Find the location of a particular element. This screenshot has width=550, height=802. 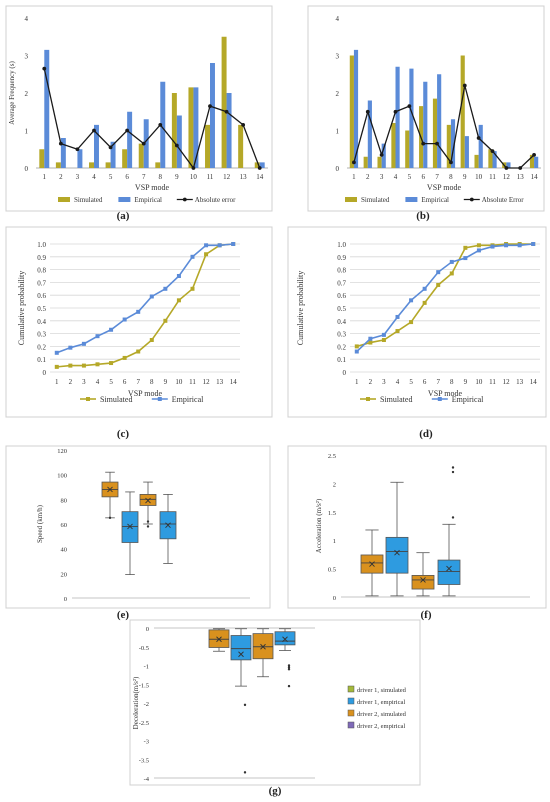

series-line-simulated is located at coordinates (145, 305).